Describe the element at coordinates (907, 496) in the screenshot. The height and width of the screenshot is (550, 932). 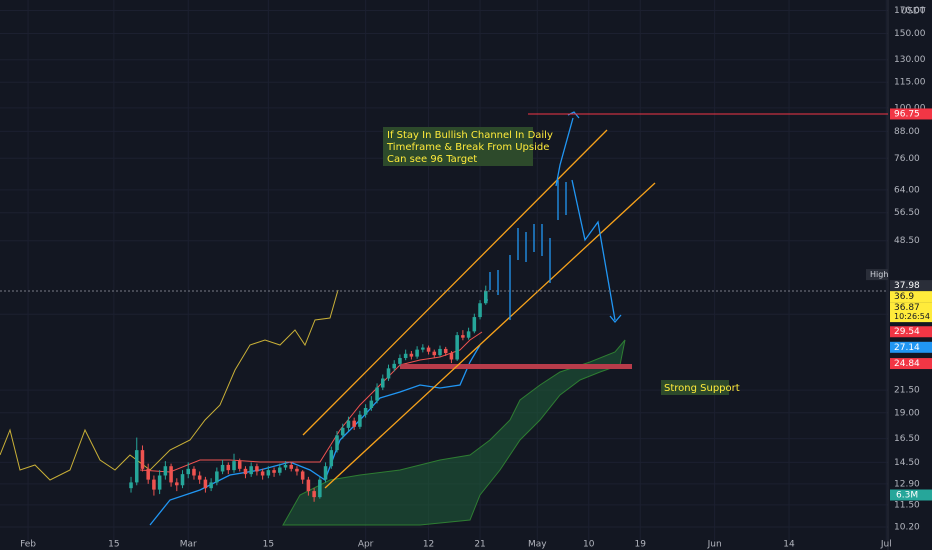
I see `volume-label: 6.3M` at that location.